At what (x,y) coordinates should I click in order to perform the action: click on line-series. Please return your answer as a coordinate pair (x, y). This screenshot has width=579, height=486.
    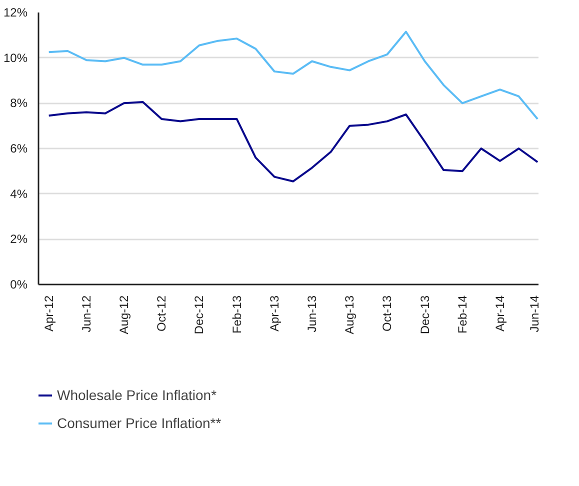
    Looking at the image, I should click on (293, 141).